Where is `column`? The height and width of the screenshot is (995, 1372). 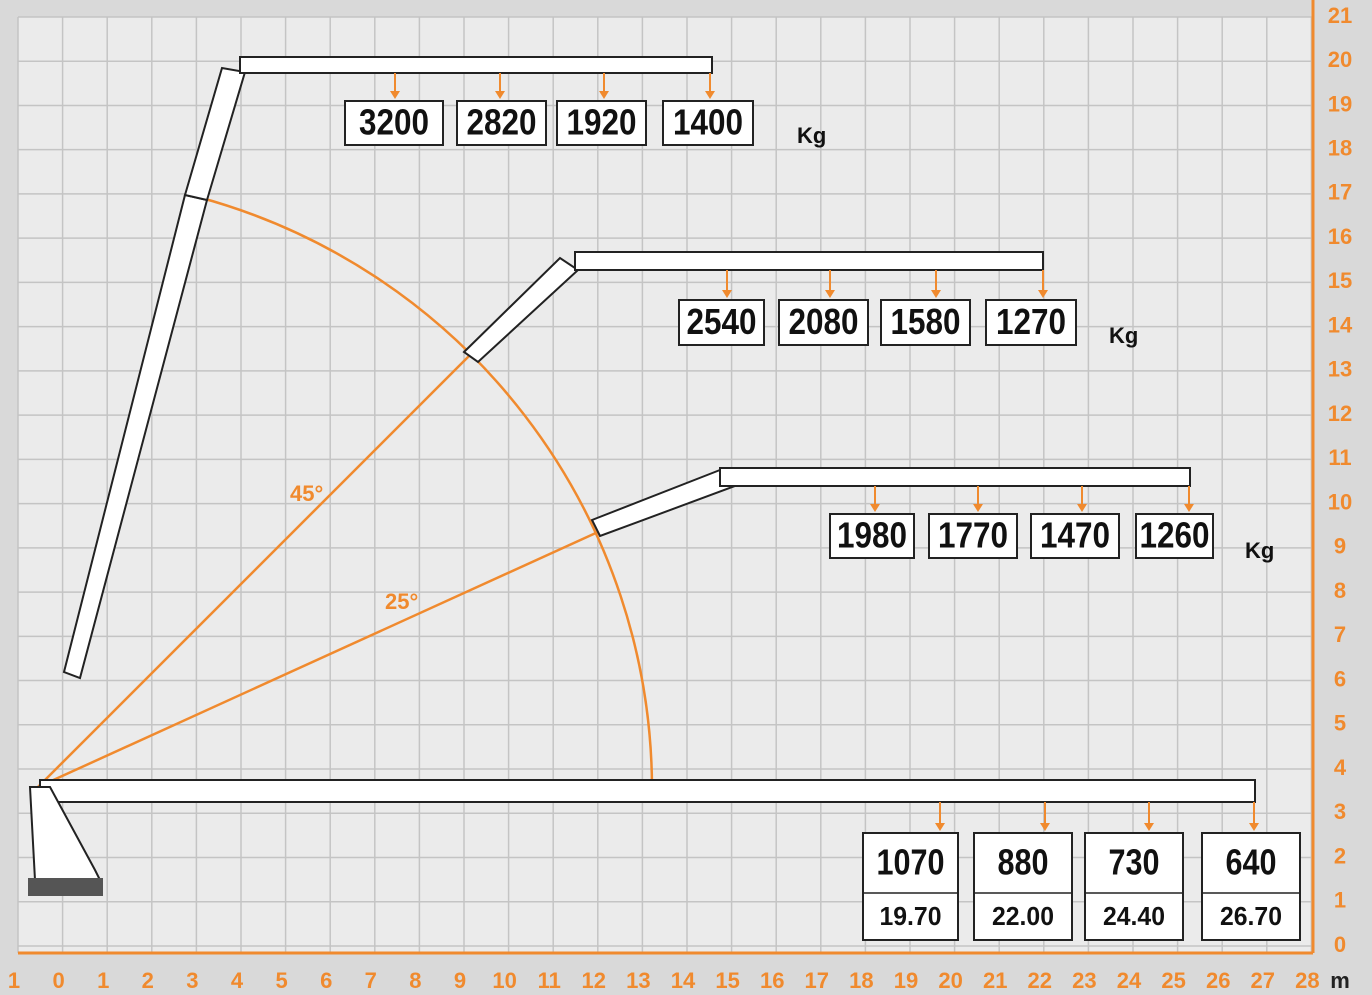
column is located at coordinates (65, 833).